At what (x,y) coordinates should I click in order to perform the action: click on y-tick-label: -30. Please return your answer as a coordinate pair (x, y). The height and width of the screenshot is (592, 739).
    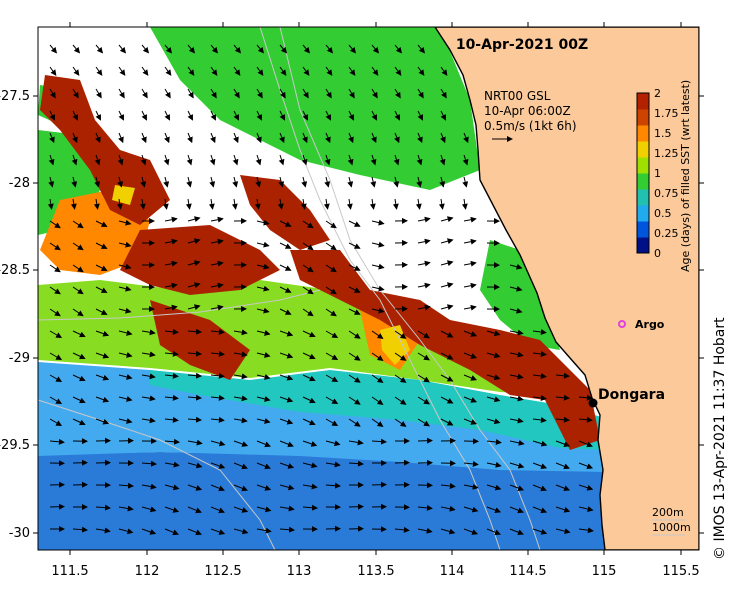
    Looking at the image, I should click on (19, 533).